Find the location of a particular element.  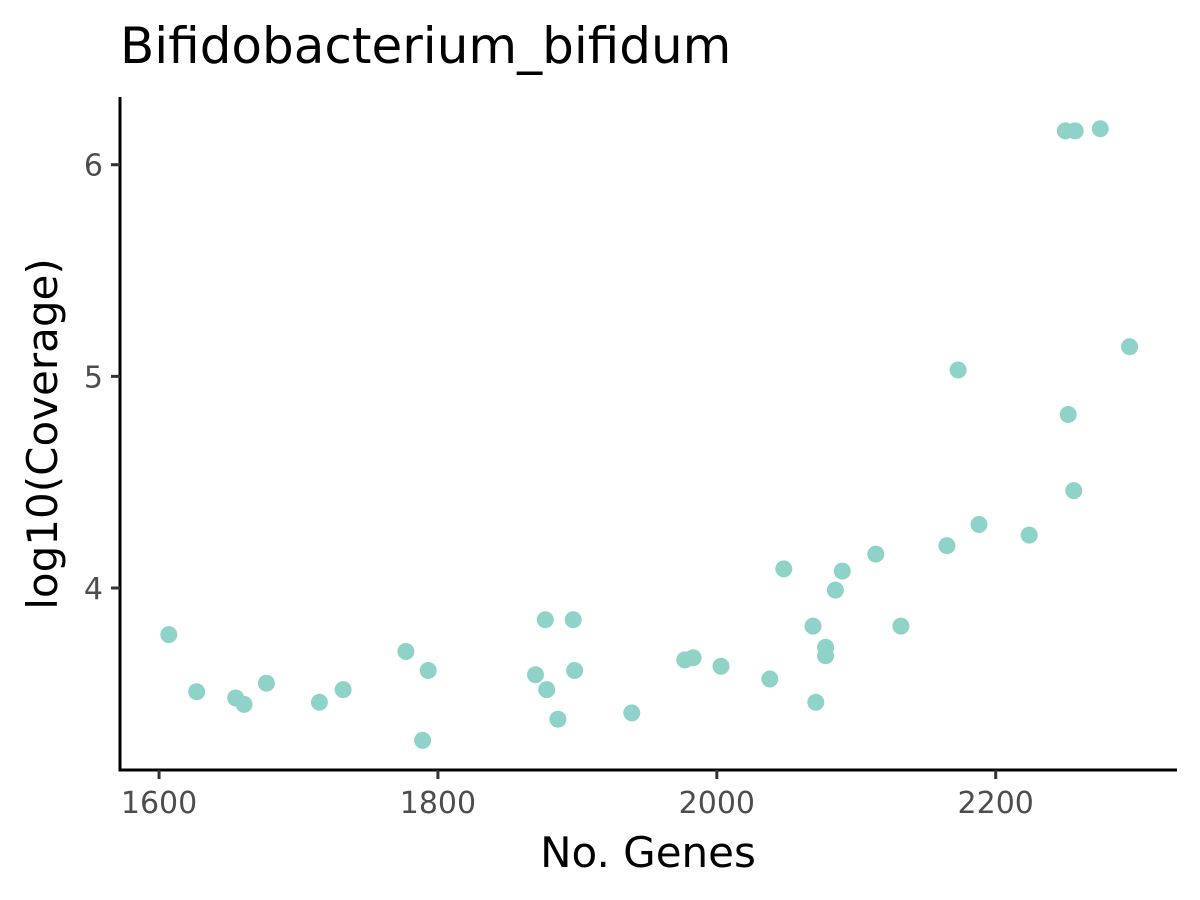

y-tick-label: 4 is located at coordinates (93, 589).